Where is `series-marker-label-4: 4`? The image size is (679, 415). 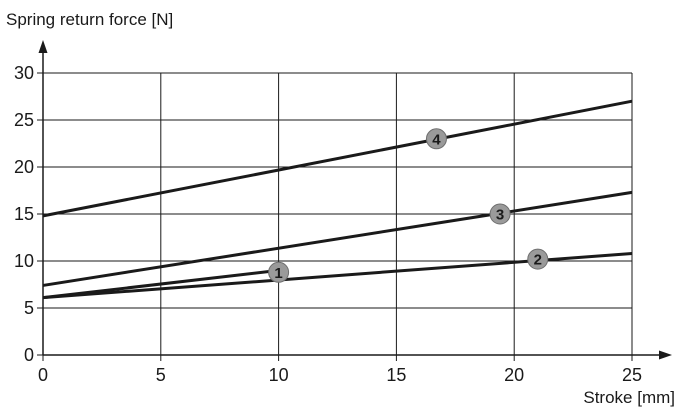 series-marker-label-4: 4 is located at coordinates (436, 139).